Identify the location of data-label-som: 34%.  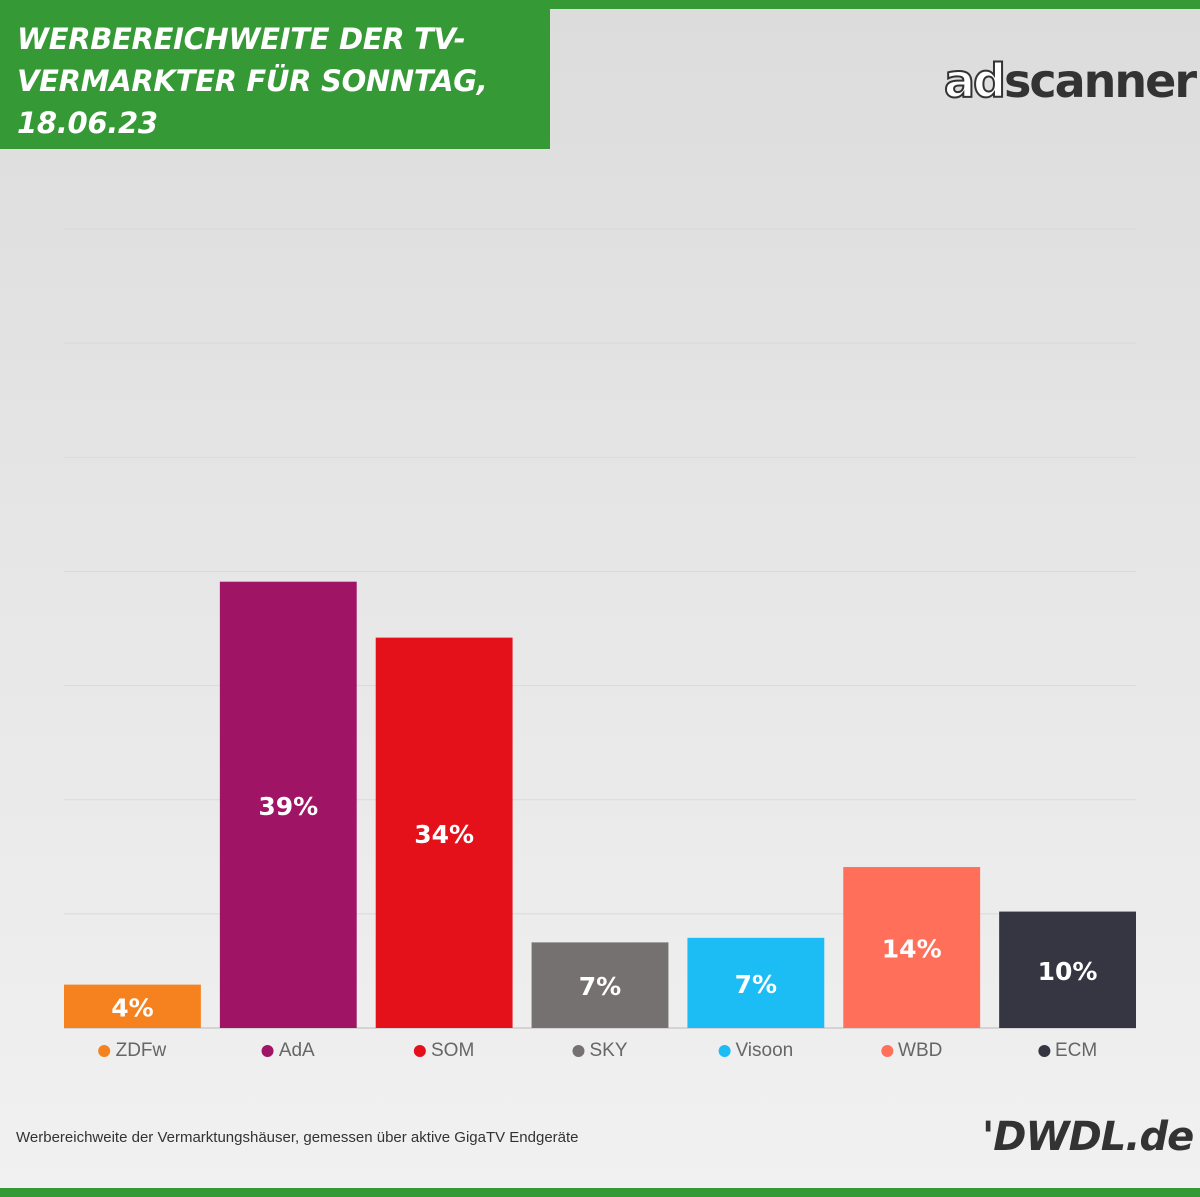
(444, 834).